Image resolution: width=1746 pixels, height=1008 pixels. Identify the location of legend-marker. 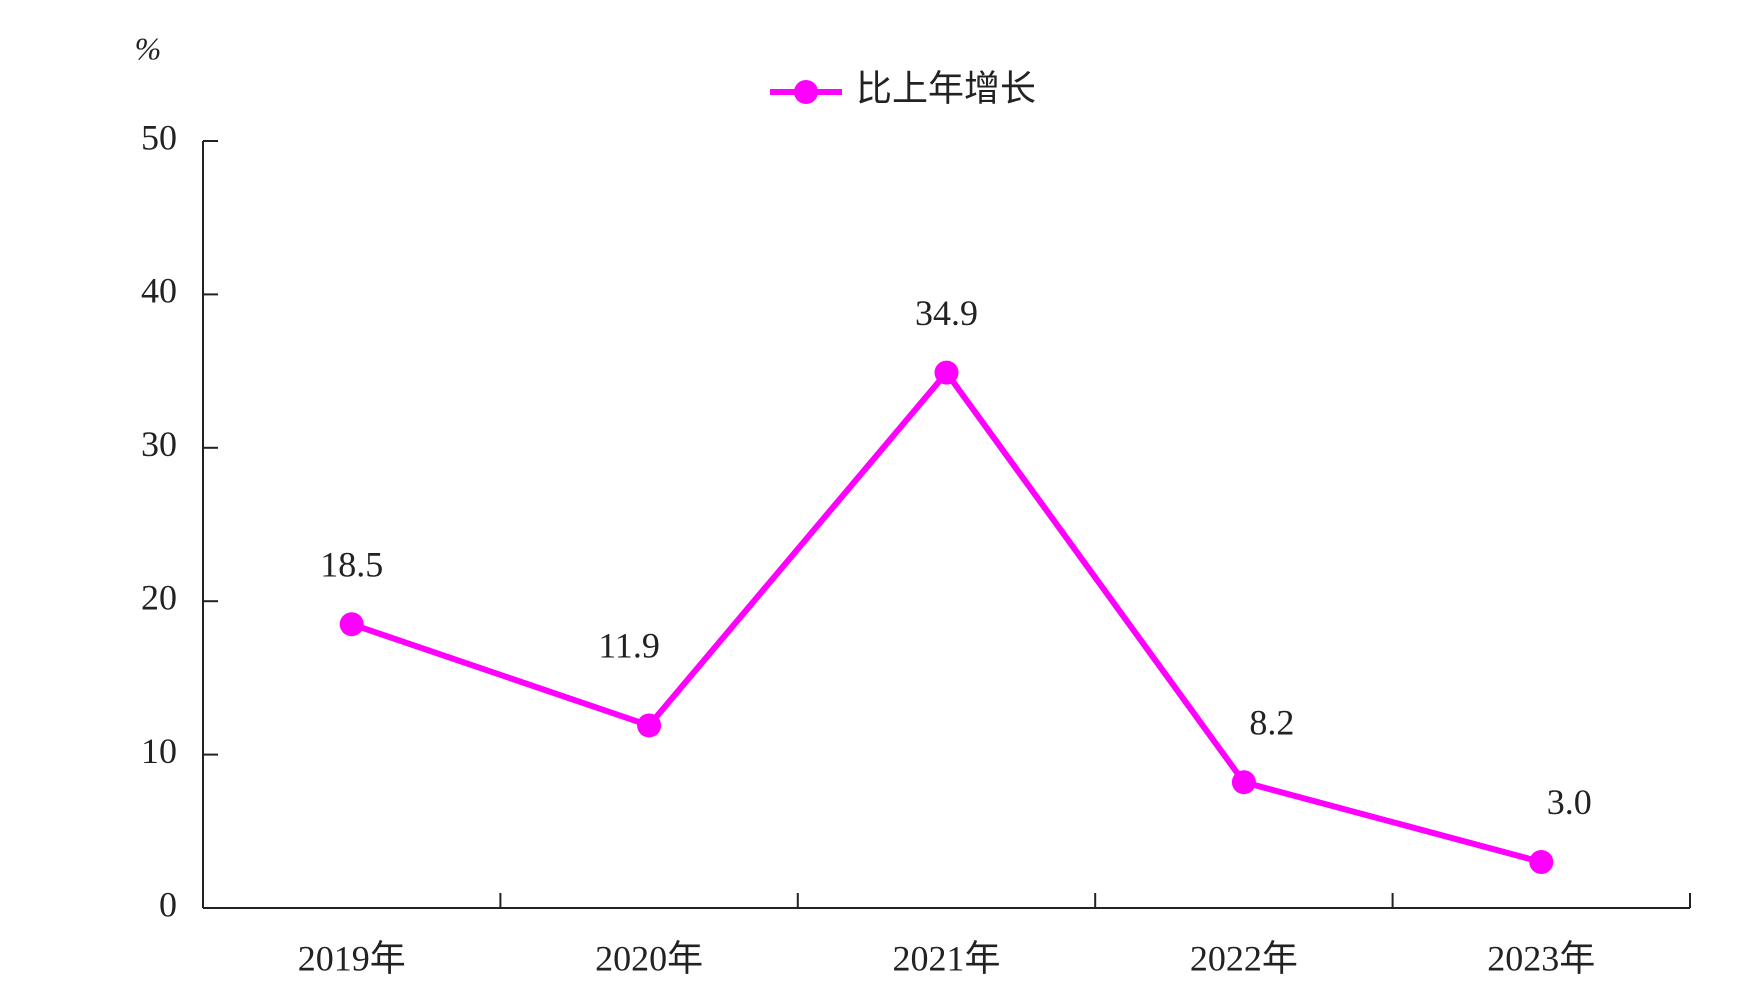
(806, 92).